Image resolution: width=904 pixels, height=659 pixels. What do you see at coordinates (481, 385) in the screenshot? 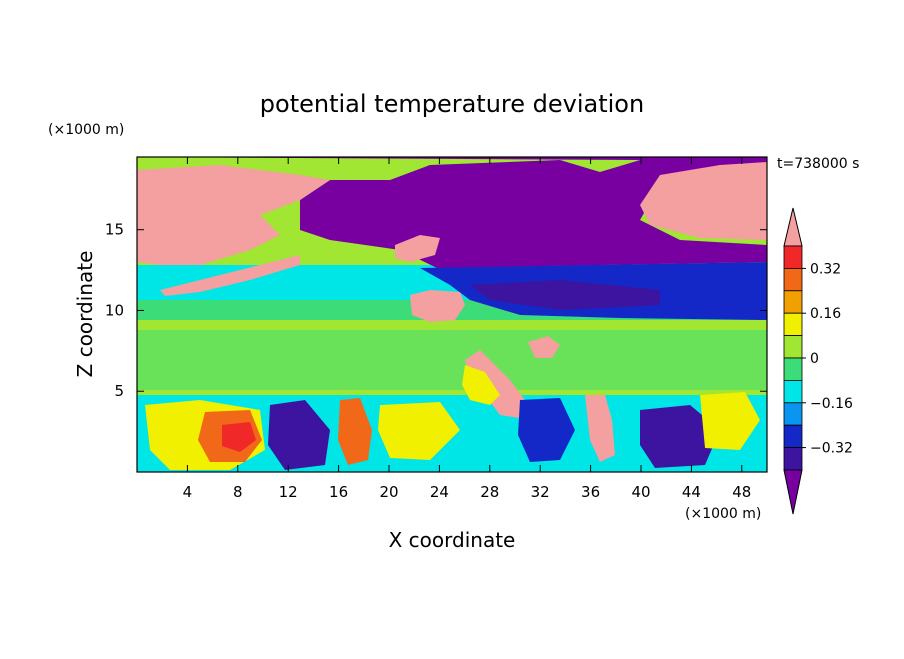
I see `region-yellow-plume` at bounding box center [481, 385].